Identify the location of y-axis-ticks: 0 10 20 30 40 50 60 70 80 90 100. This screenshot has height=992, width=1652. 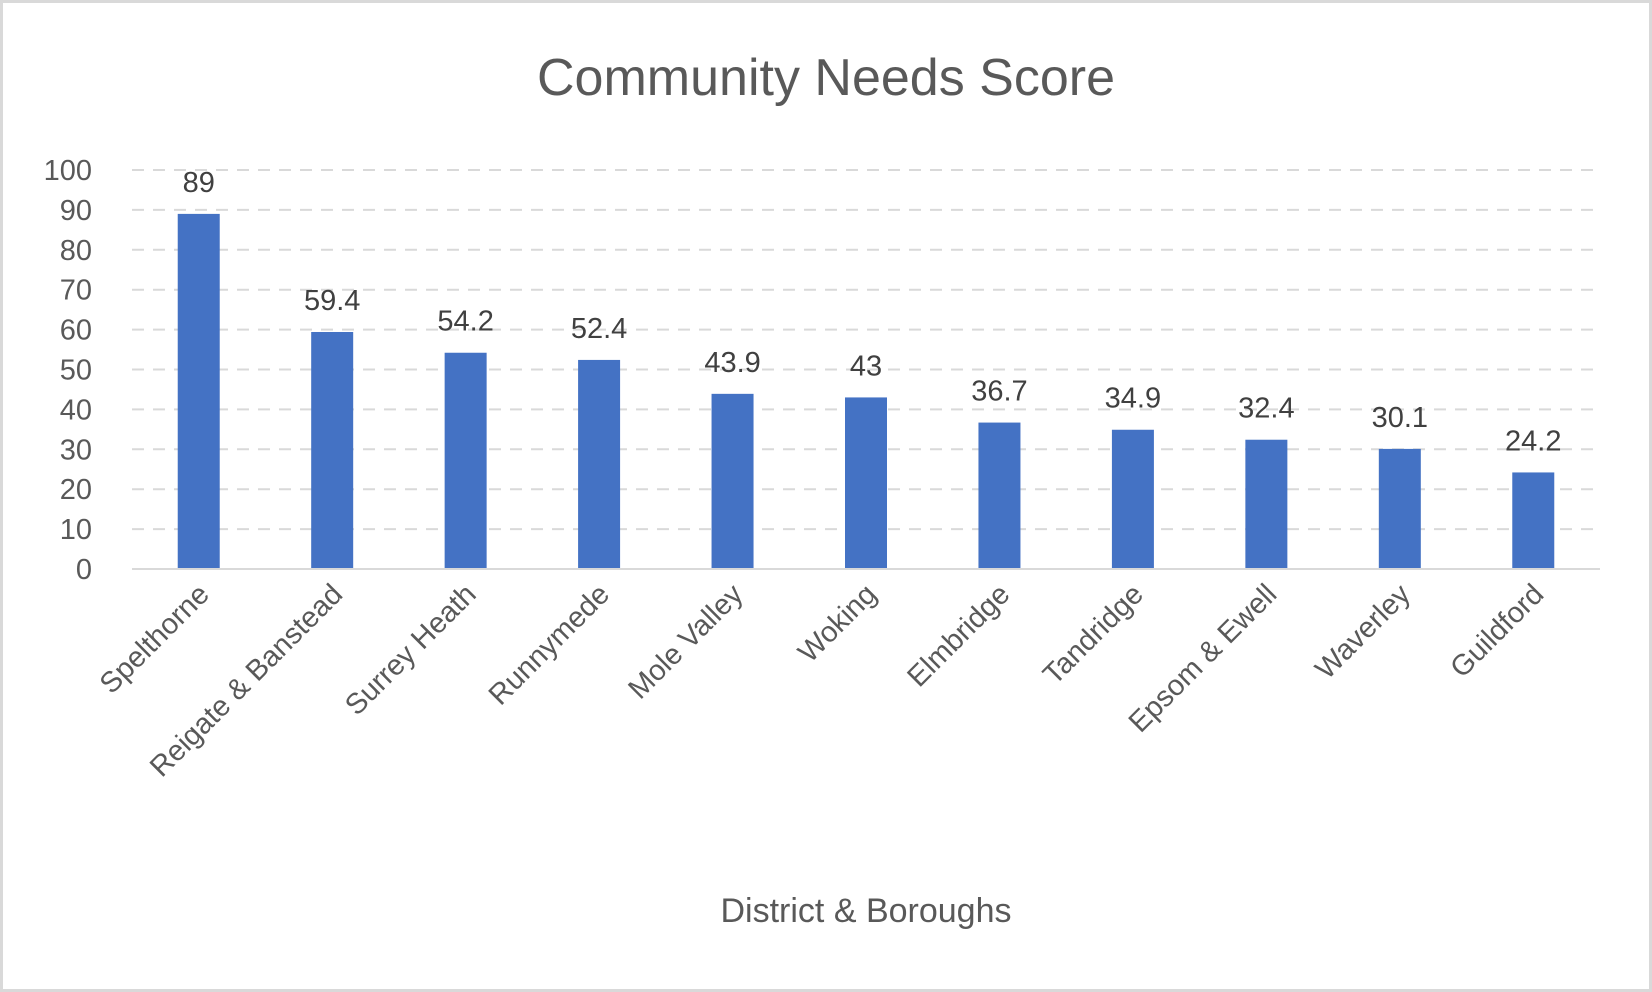
(68, 370).